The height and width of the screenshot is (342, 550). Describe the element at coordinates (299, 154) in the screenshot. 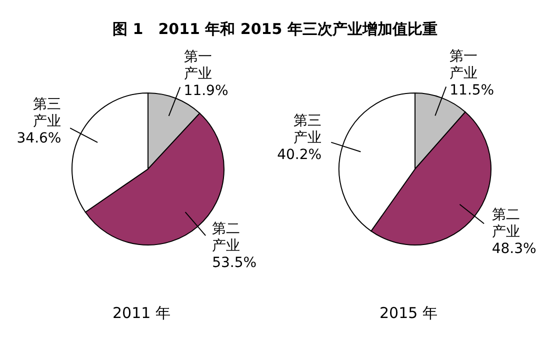

I see `data-label: 40.2%` at that location.